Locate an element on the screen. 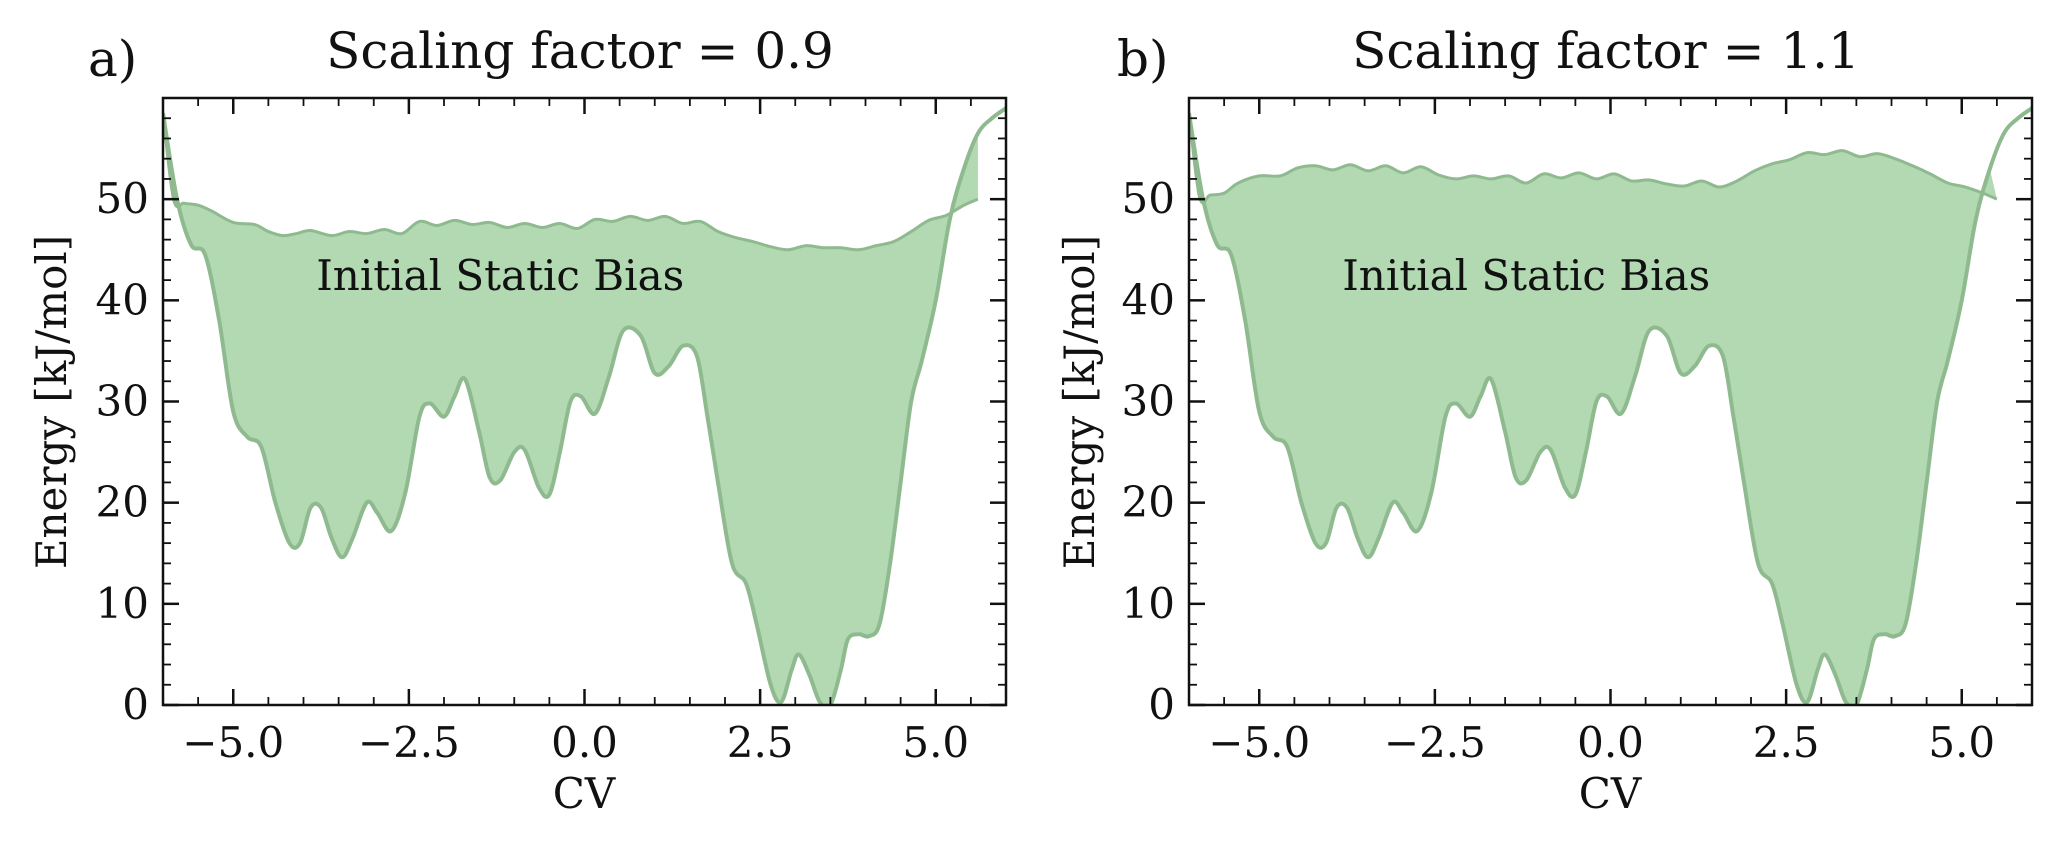  panel-label: a) is located at coordinates (112, 59).